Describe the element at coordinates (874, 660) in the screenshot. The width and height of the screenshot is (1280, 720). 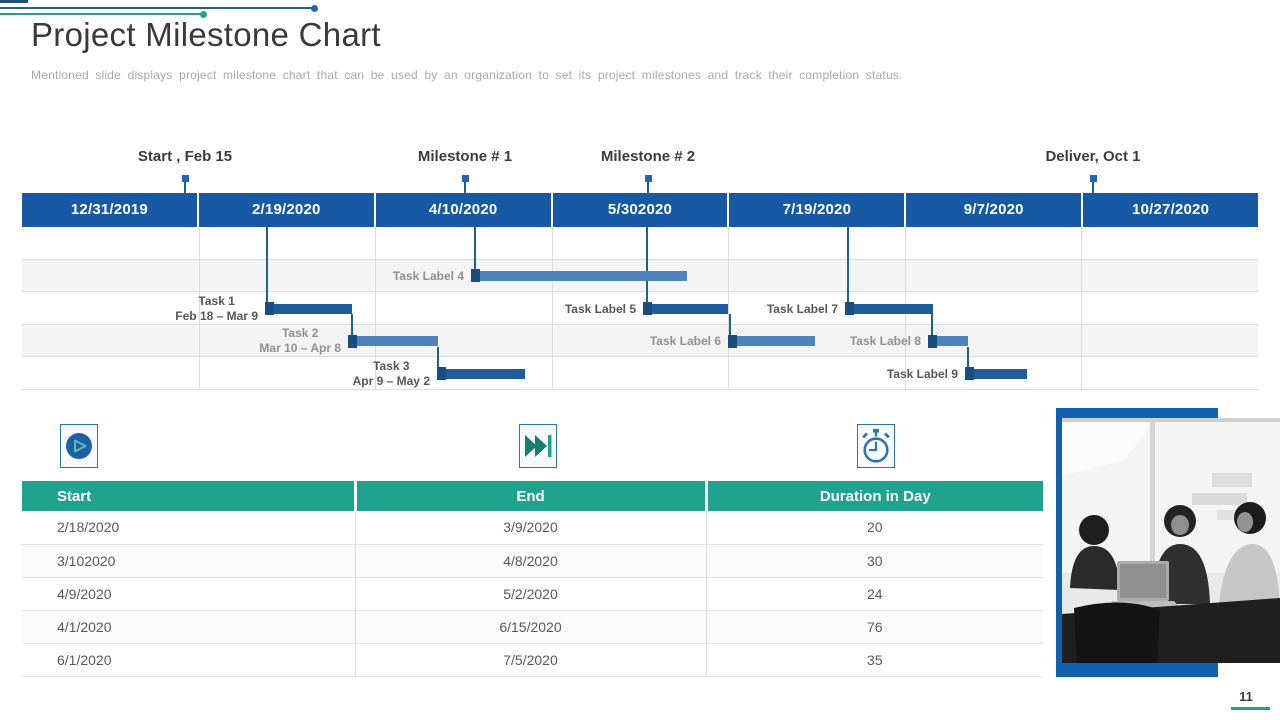
I see `table-cell: 35` at that location.